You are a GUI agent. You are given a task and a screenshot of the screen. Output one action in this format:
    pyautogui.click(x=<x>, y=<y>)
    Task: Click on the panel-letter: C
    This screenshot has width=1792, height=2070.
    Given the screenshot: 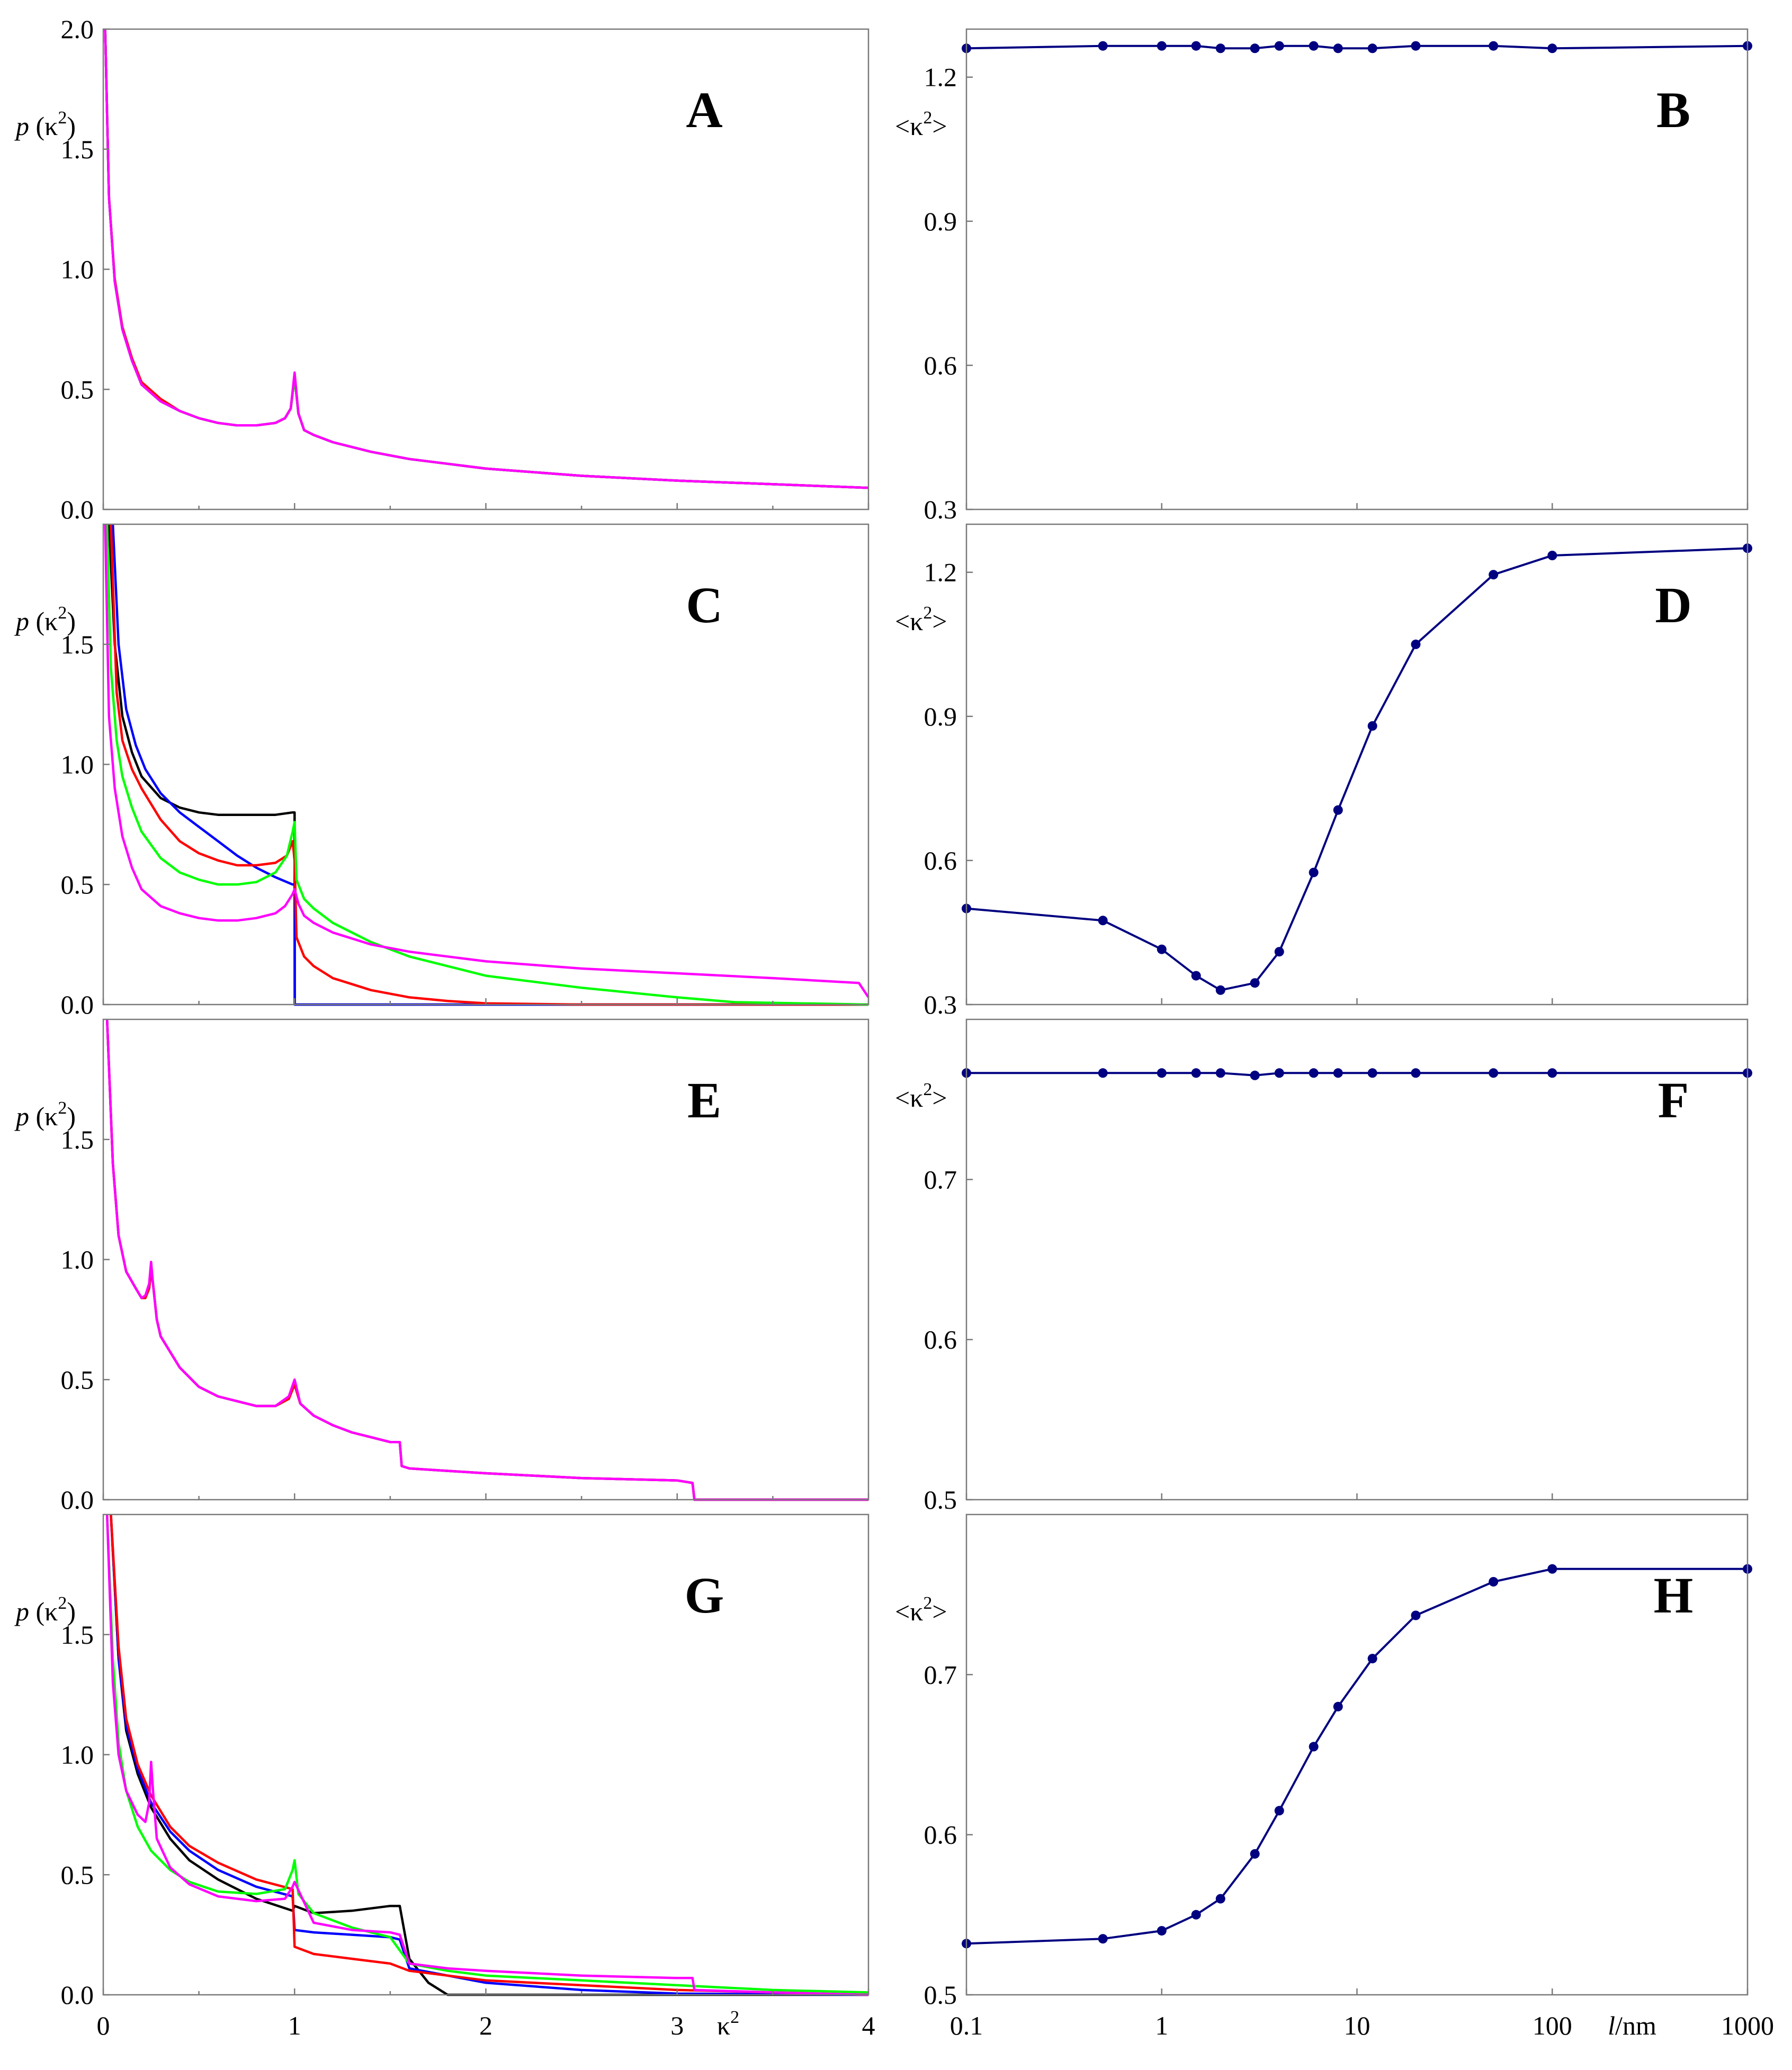 What is the action you would take?
    pyautogui.click(x=704, y=605)
    